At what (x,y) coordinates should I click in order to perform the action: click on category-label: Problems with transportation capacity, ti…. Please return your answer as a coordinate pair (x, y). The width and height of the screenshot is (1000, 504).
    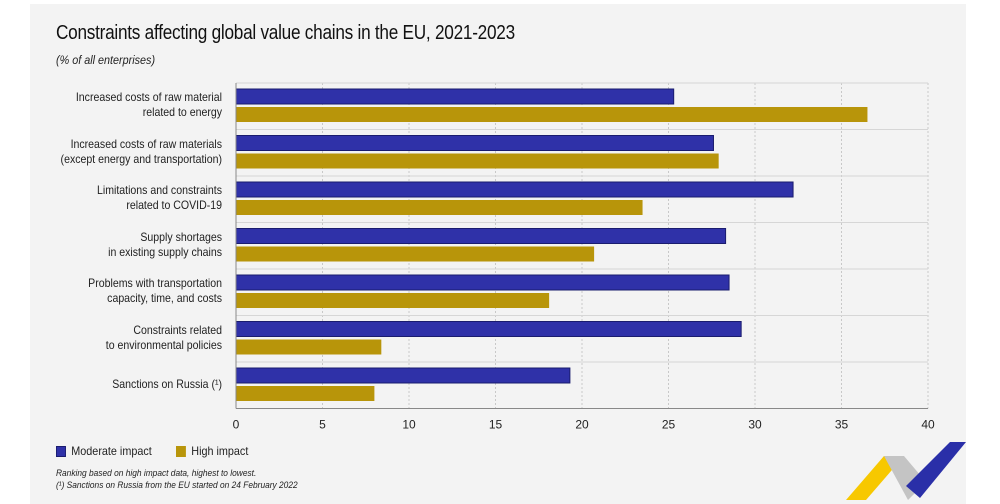
    Looking at the image, I should click on (125, 291).